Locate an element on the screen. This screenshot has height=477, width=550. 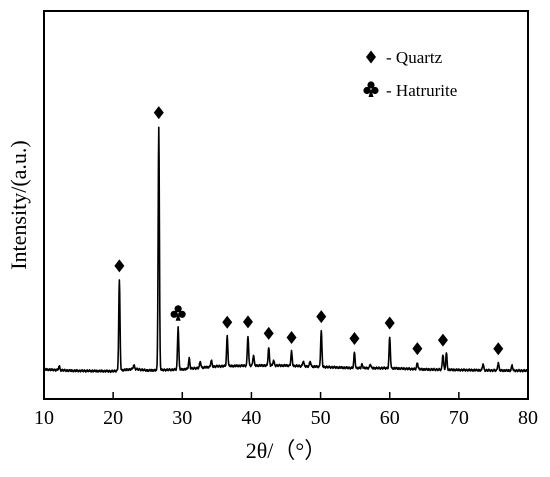
hatrurite-marker is located at coordinates (178, 313).